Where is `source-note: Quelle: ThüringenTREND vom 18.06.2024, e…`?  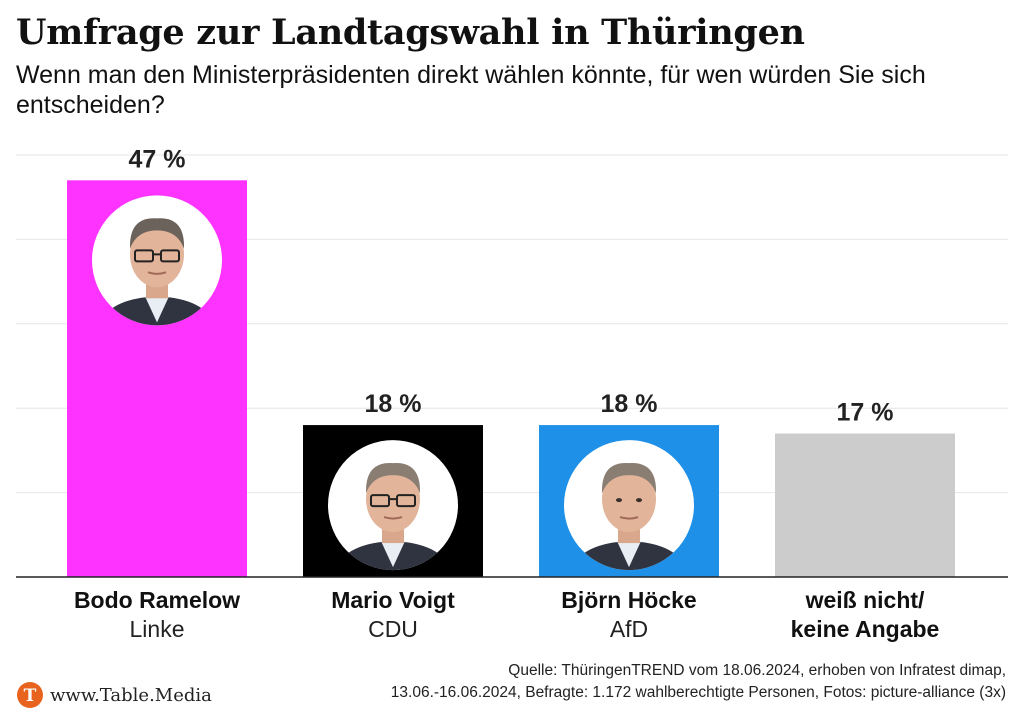 source-note: Quelle: ThüringenTREND vom 18.06.2024, e… is located at coordinates (646, 682).